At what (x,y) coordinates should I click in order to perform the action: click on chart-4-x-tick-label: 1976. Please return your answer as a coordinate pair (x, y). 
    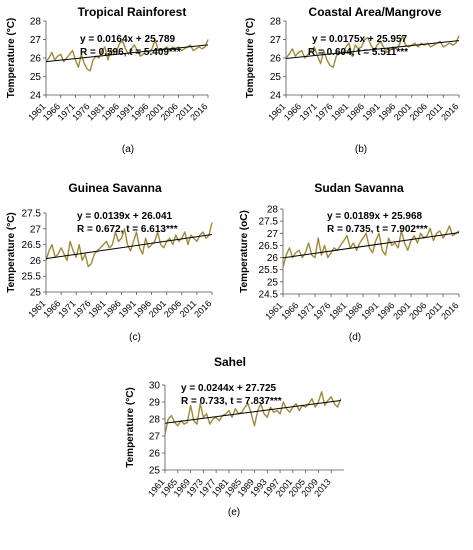
    Looking at the image, I should click on (321, 310).